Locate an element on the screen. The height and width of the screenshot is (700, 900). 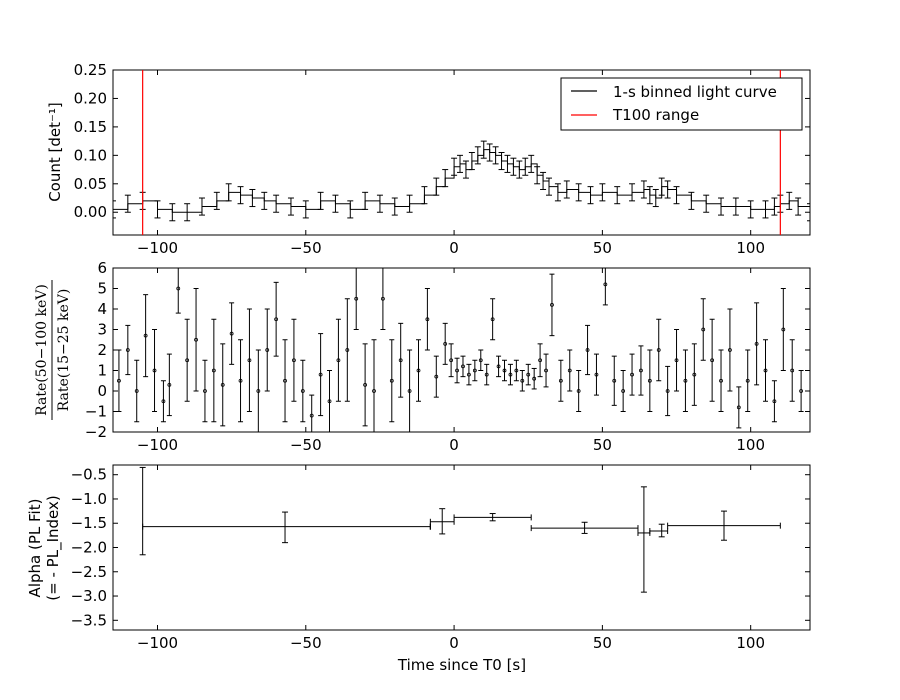
spectral-index-ytick-label: −3.5 is located at coordinates (89, 620).